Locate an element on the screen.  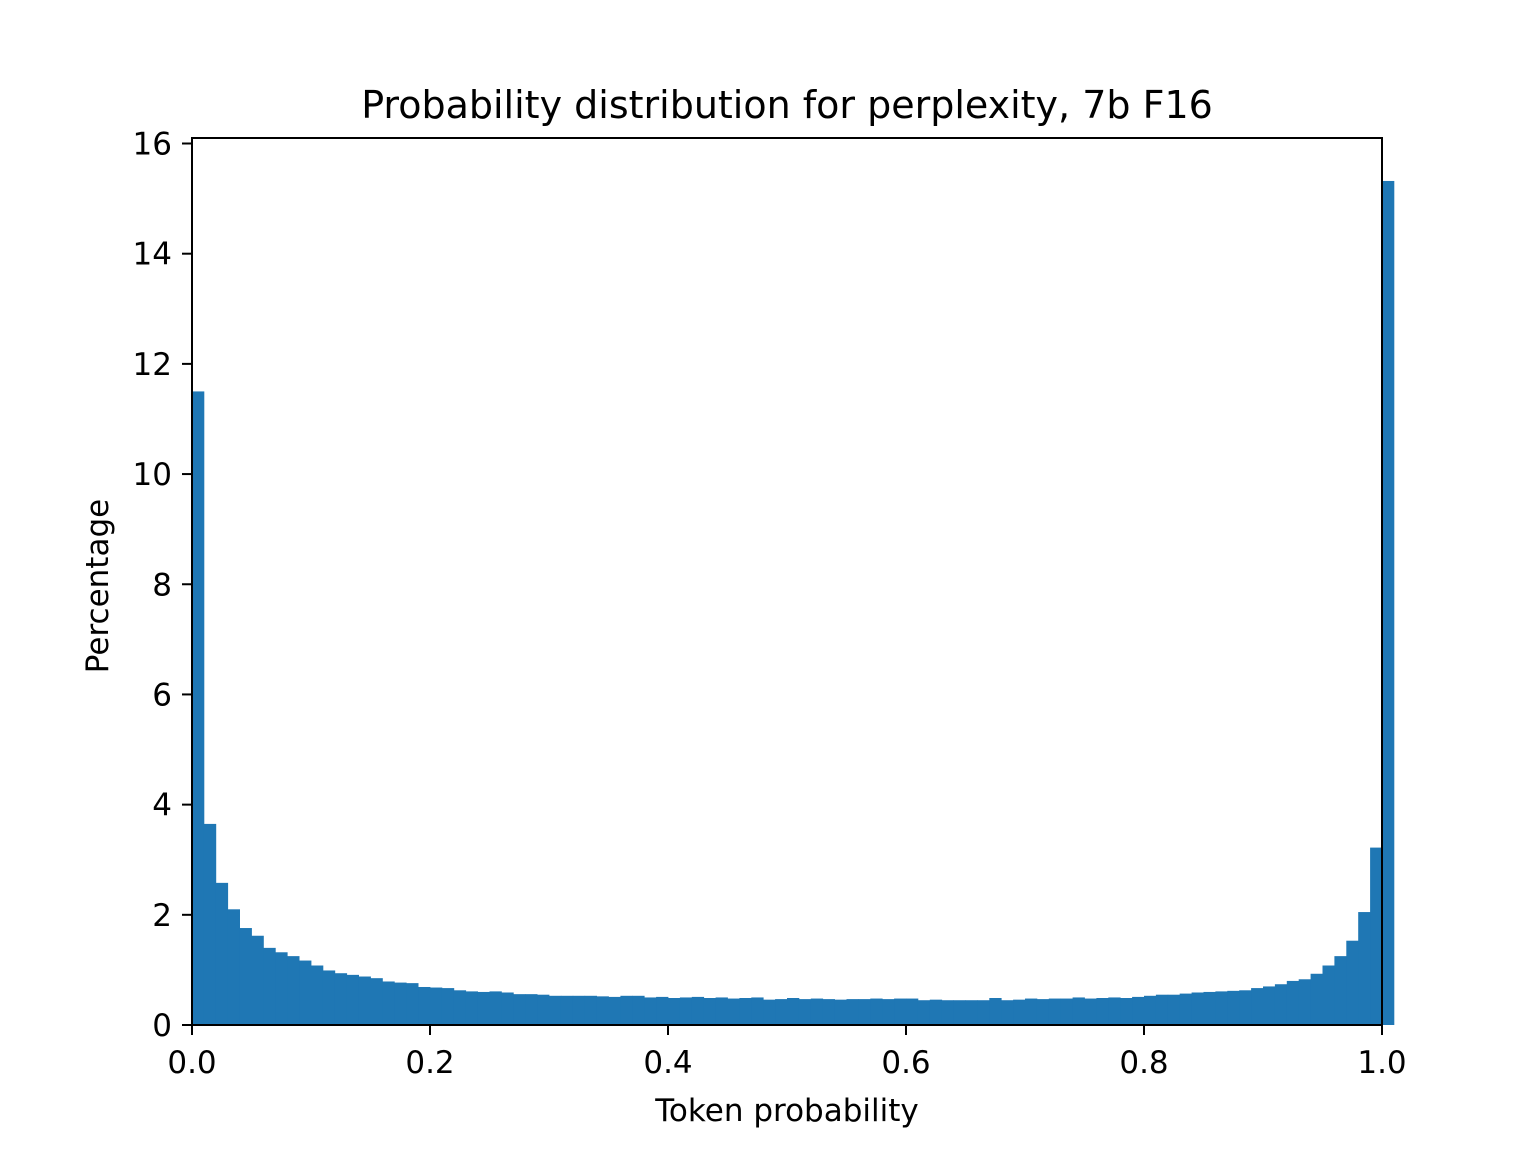
y-axis-ticks: 0 2 4 6 8 10 12 14 16 is located at coordinates (162, 585).